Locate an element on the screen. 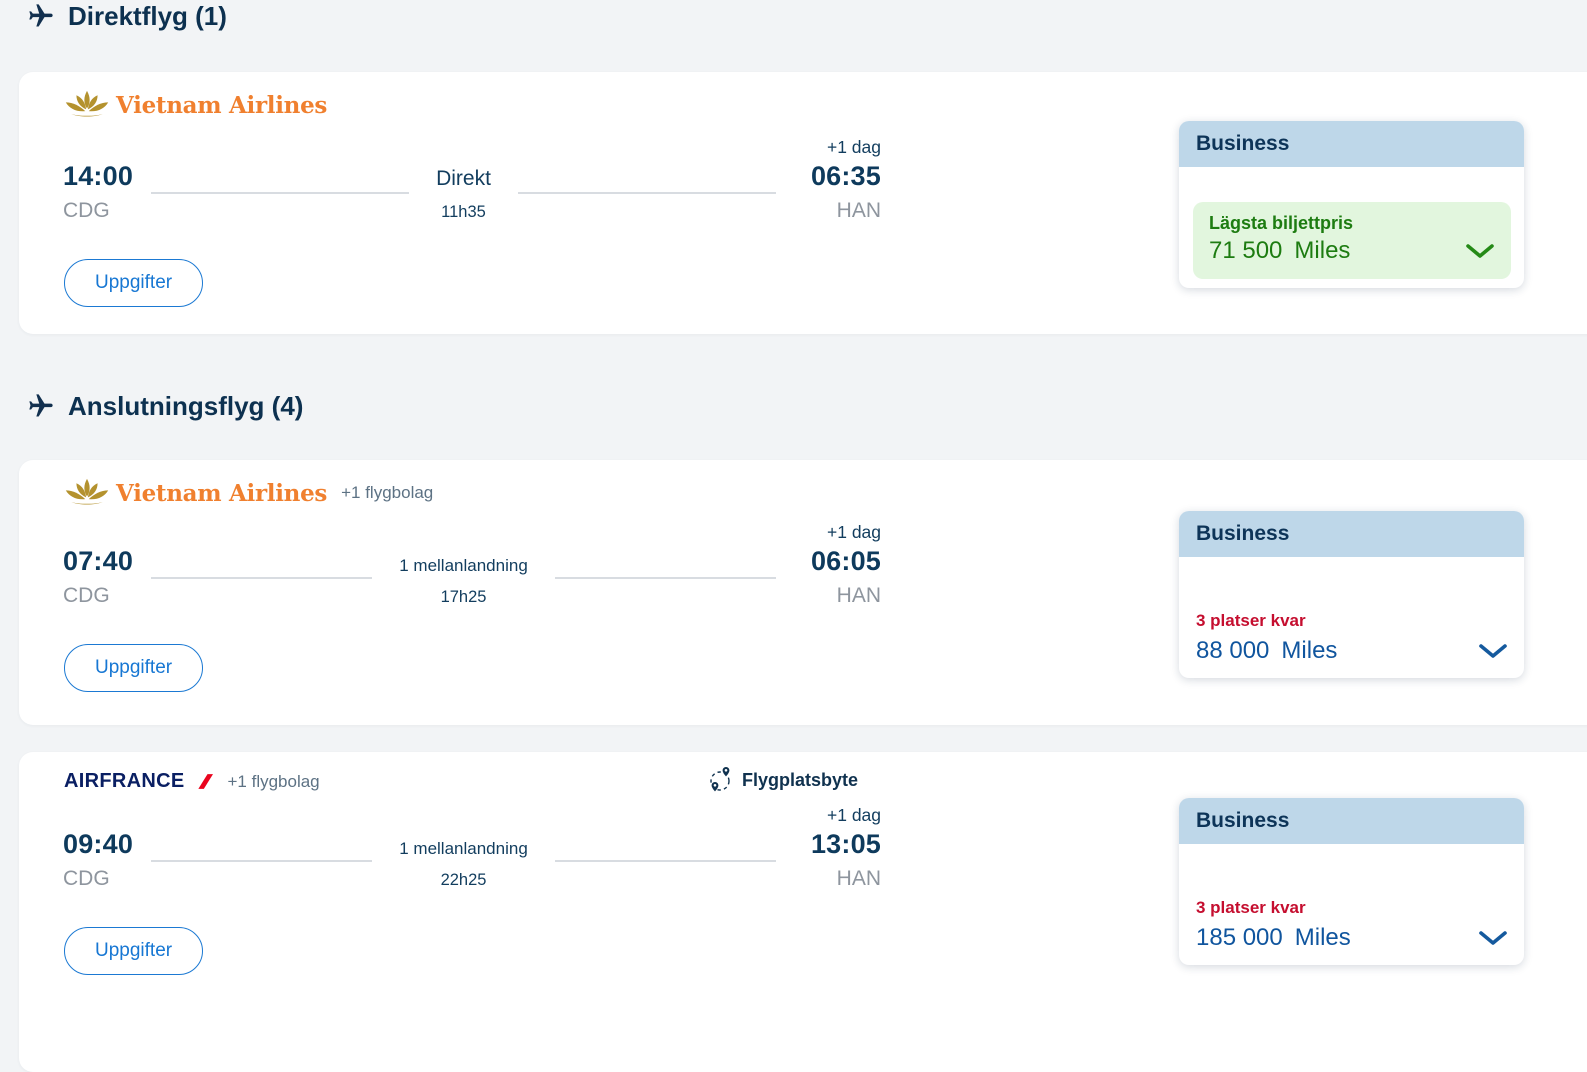 The image size is (1587, 1072). section-title: Direktflyg (1) is located at coordinates (147, 15).